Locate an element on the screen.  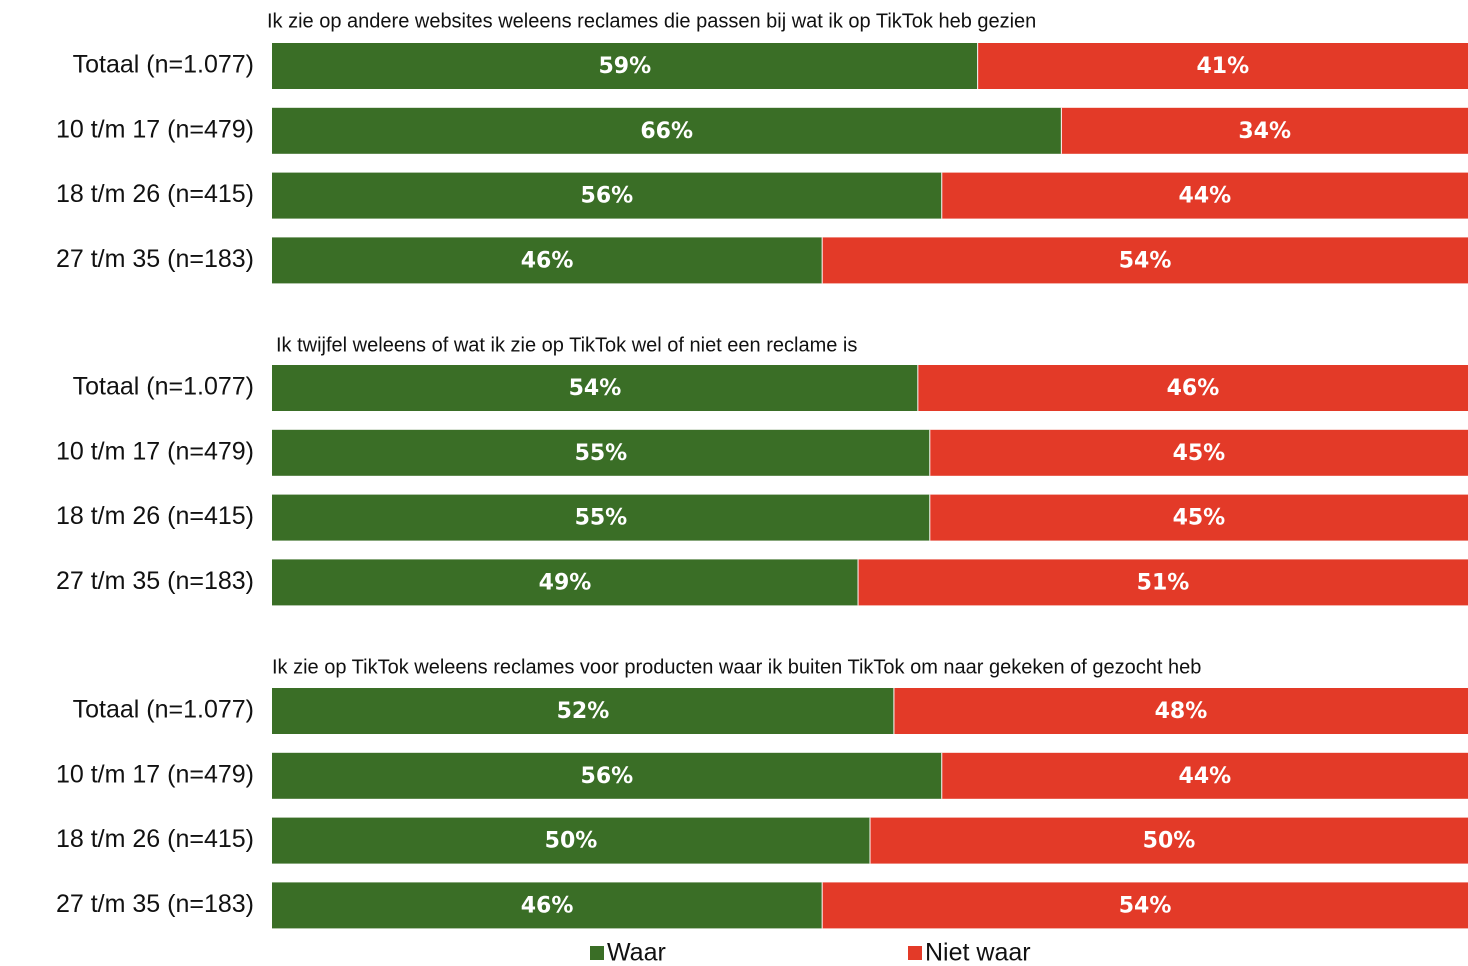
data-label: 66% is located at coordinates (666, 131).